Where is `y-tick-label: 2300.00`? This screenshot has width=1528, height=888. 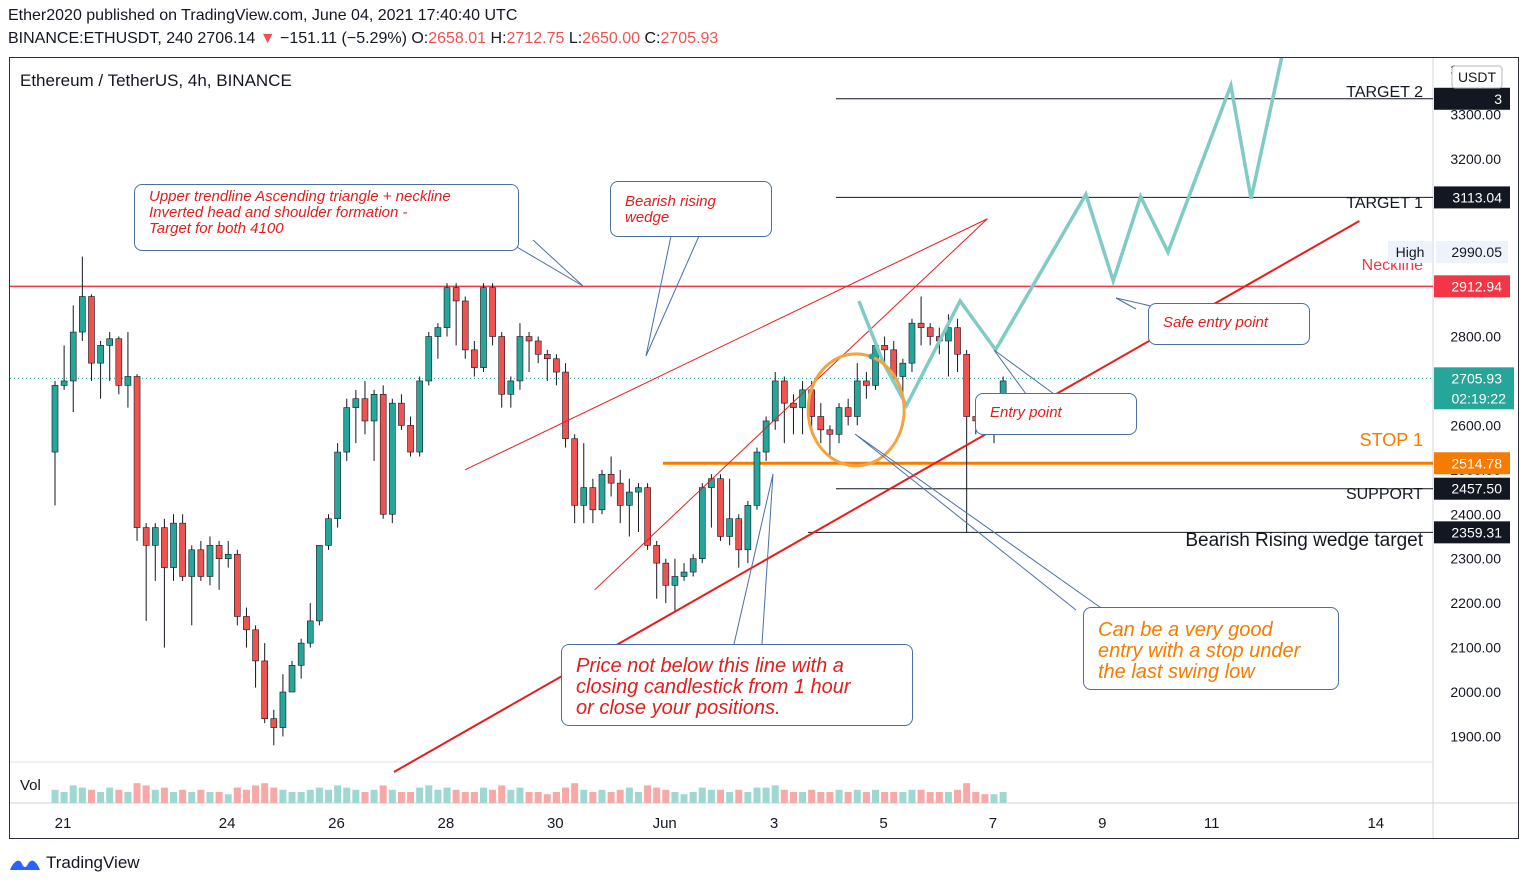 y-tick-label: 2300.00 is located at coordinates (1475, 559).